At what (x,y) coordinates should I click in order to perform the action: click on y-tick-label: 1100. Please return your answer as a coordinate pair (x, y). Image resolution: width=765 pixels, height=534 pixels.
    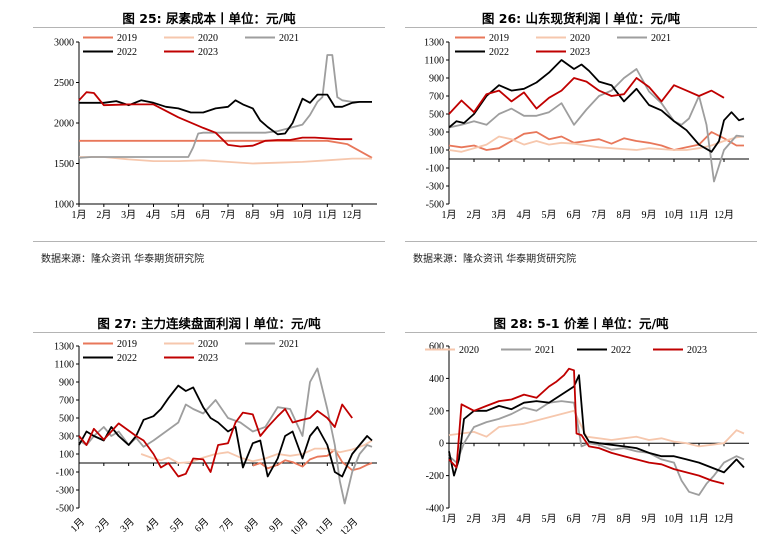
    Looking at the image, I should click on (434, 61).